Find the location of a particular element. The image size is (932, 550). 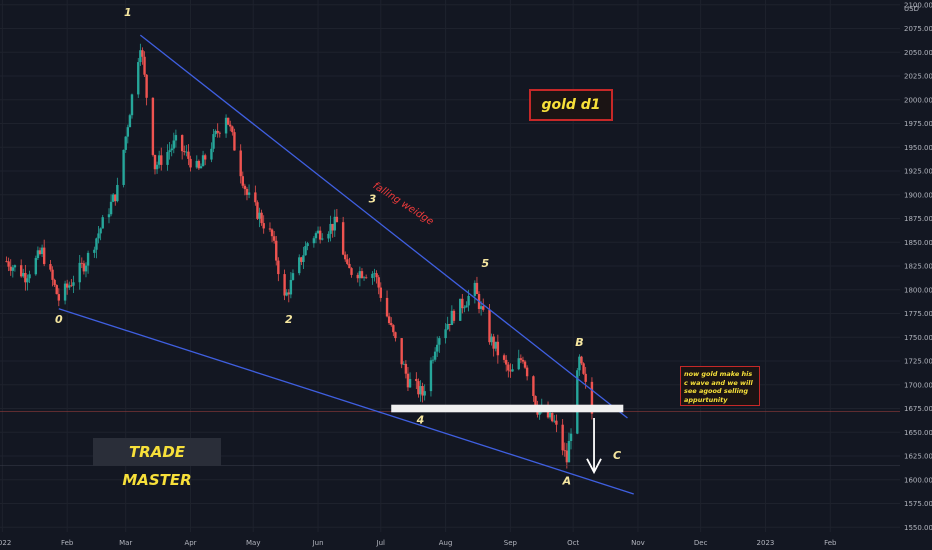

wave-label-4: 4 is located at coordinates (420, 420).